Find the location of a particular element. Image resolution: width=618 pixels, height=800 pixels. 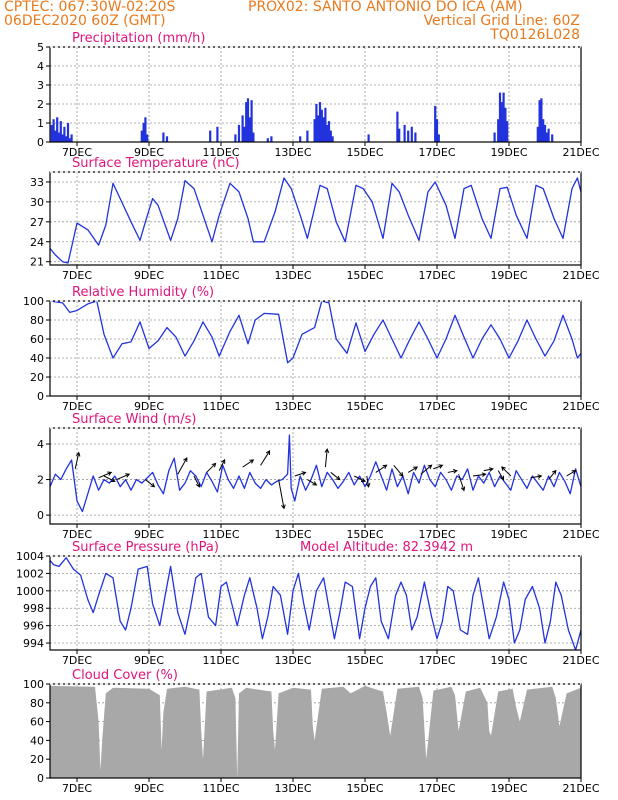

cloud-xtick-label: 19DEC is located at coordinates (508, 788).